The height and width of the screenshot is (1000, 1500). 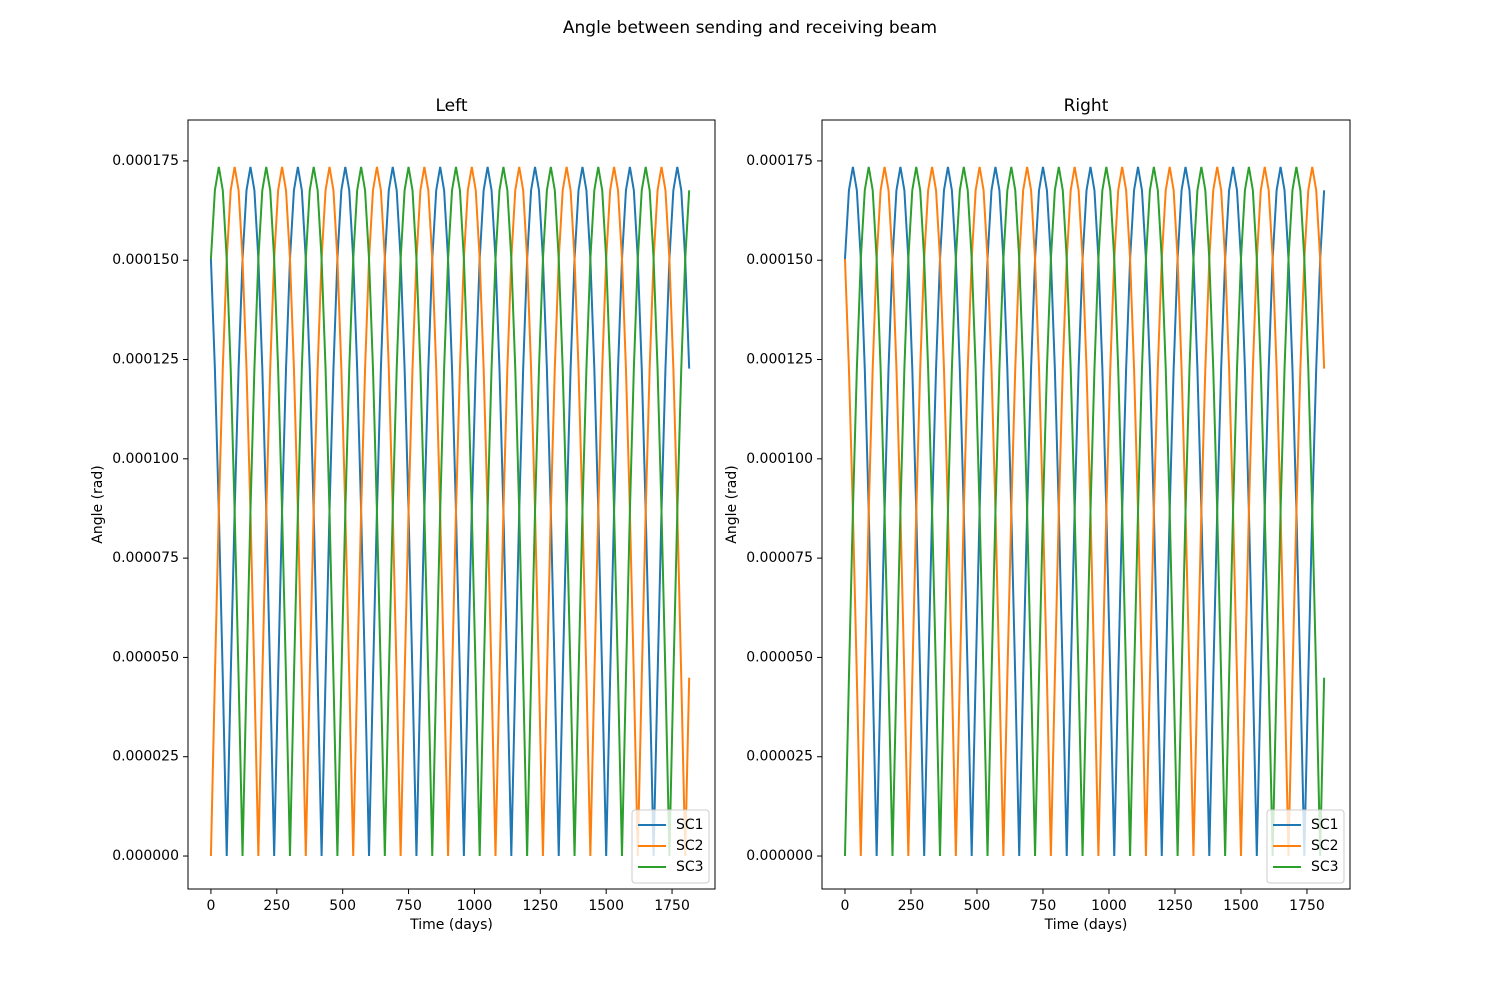 What do you see at coordinates (750, 28) in the screenshot?
I see `figure-title: Angle between sending and receiving beam` at bounding box center [750, 28].